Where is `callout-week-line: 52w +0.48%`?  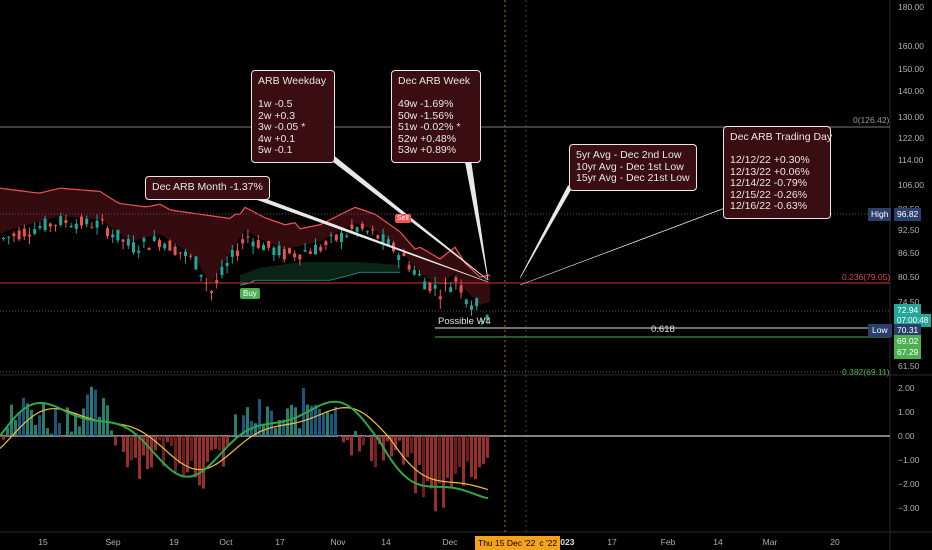
callout-week-line: 52w +0.48% is located at coordinates (427, 138).